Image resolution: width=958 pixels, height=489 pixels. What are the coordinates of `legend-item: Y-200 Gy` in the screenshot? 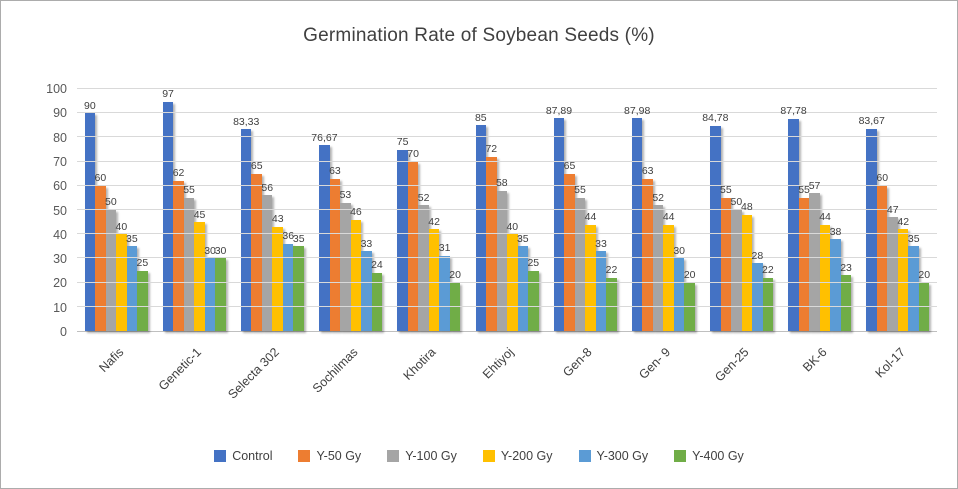 It's located at (517, 456).